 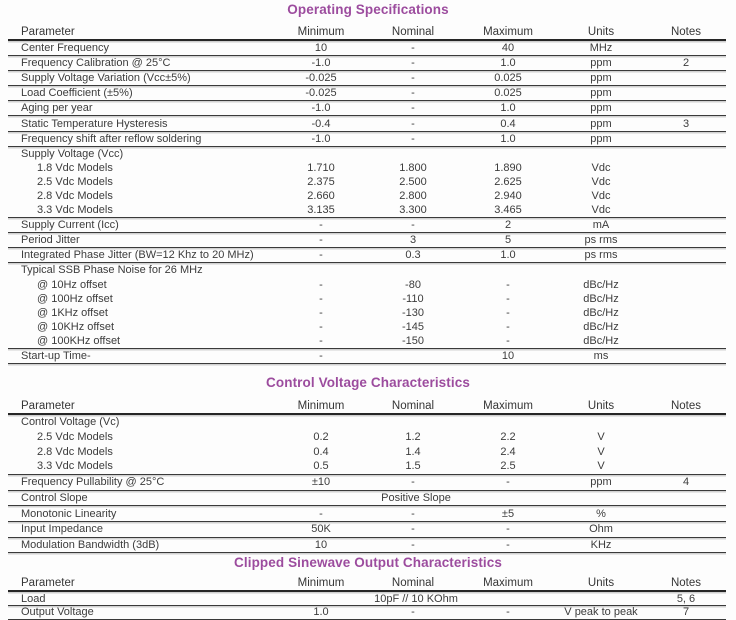 I want to click on minimum-cell: -0.025, so click(x=321, y=78).